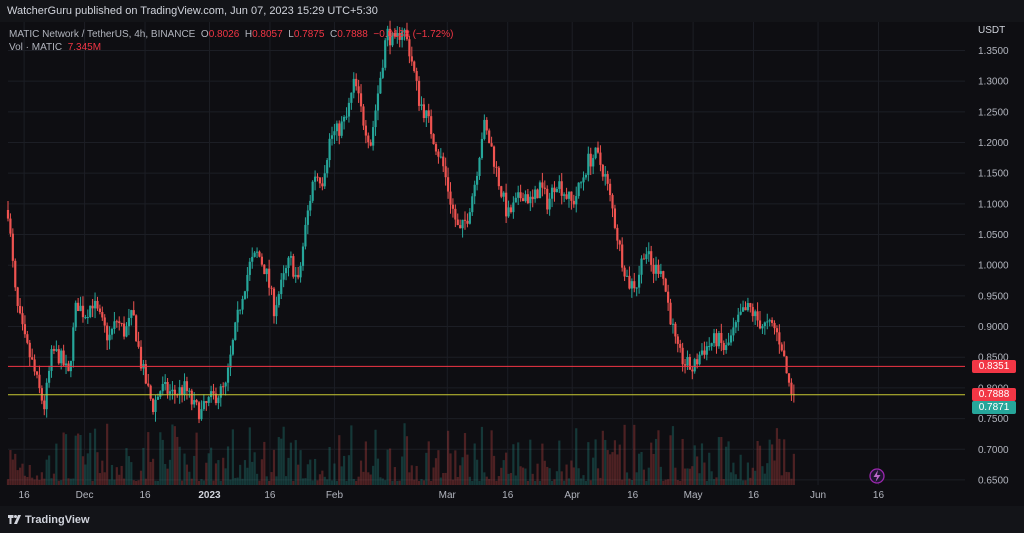 The width and height of the screenshot is (1024, 533). Describe the element at coordinates (512, 495) in the screenshot. I see `time-axis` at that location.